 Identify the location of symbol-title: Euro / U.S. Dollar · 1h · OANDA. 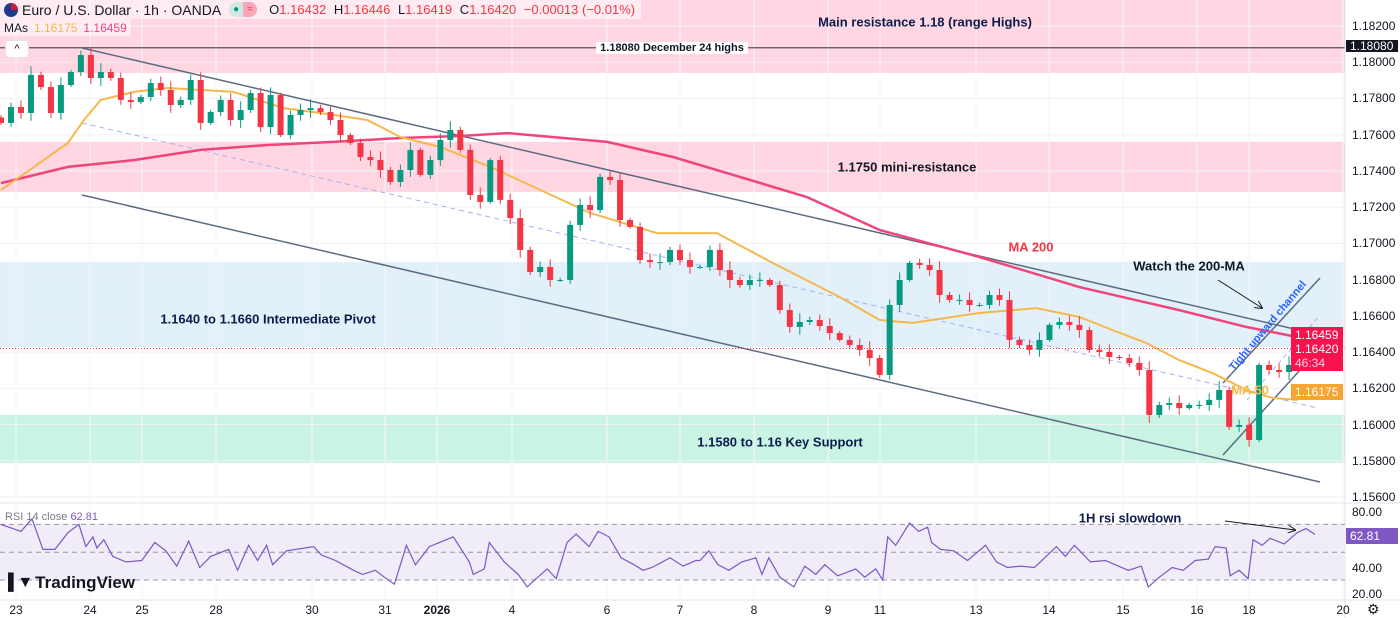
(122, 9).